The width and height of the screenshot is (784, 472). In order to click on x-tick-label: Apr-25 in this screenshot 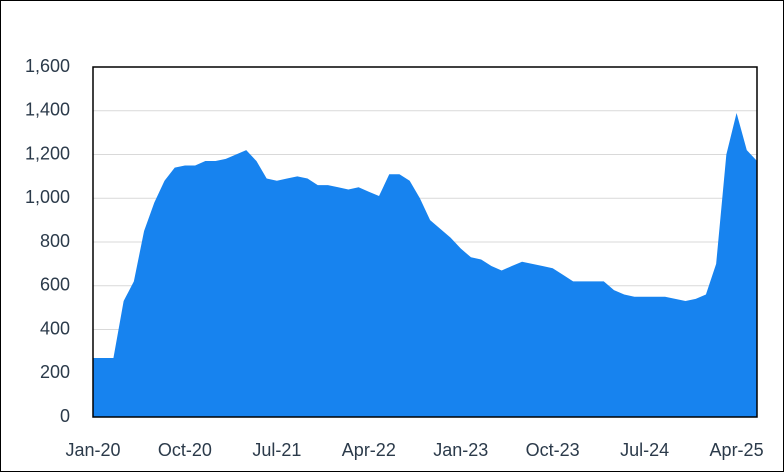, I will do `click(737, 450)`.